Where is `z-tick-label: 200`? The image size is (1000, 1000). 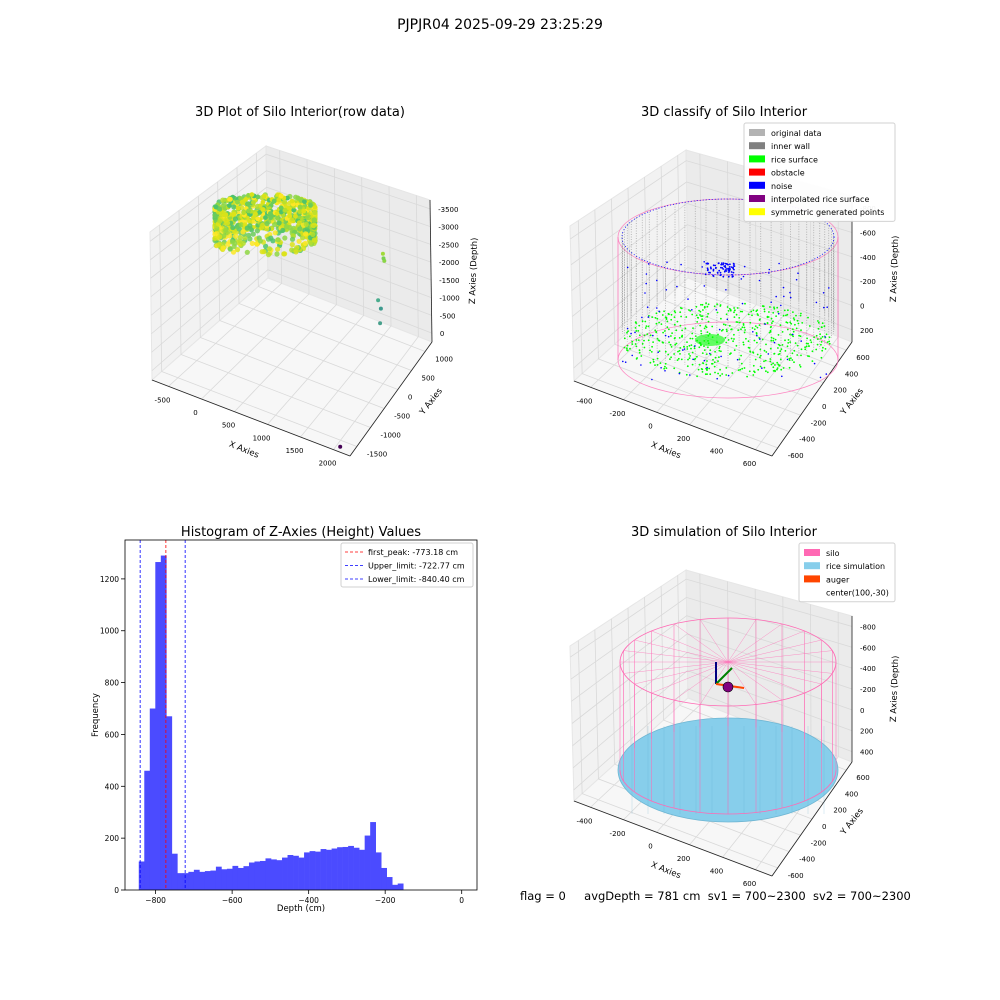
z-tick-label: 200 is located at coordinates (866, 732).